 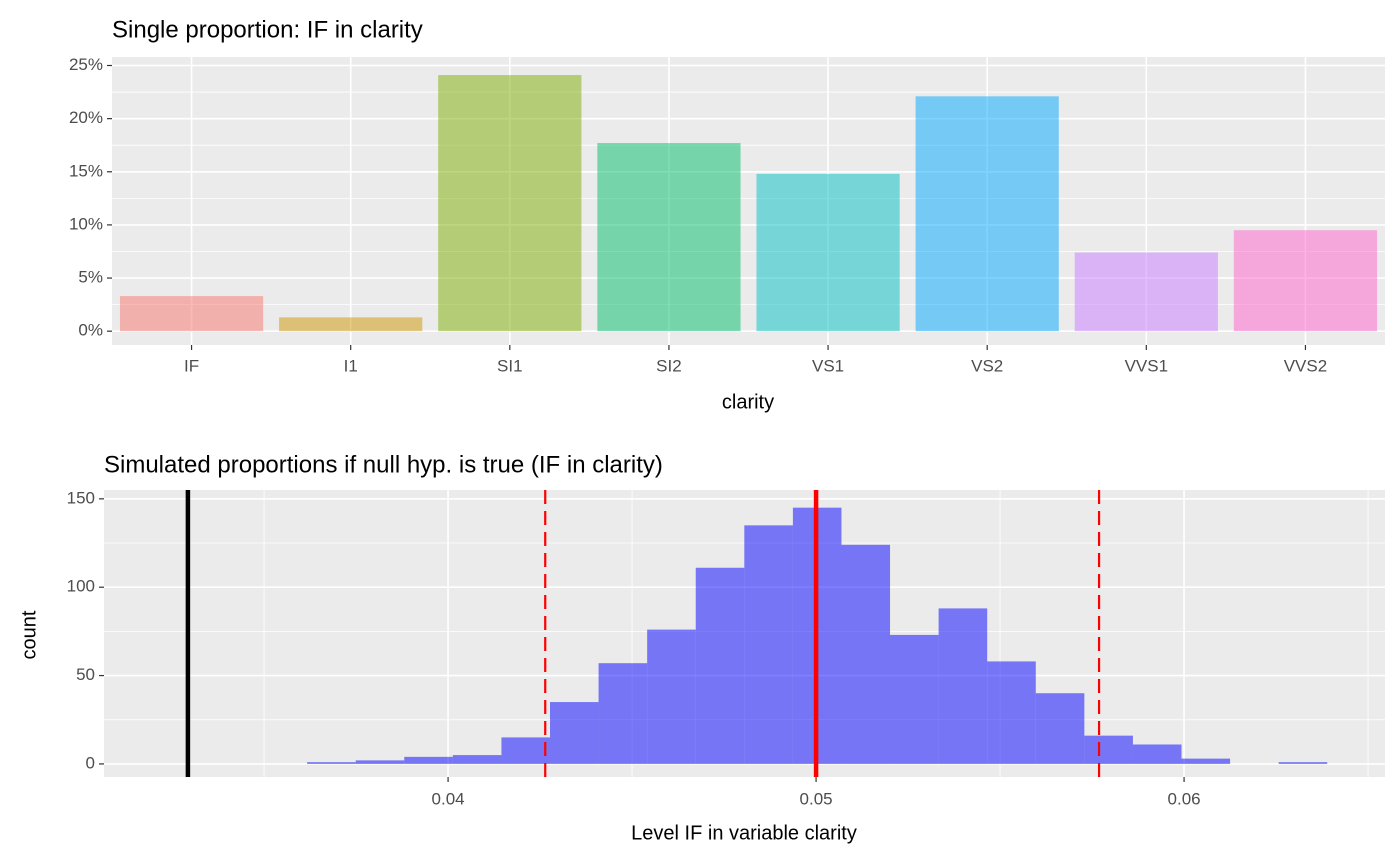 What do you see at coordinates (828, 365) in the screenshot?
I see `x-tick-label: VS1` at bounding box center [828, 365].